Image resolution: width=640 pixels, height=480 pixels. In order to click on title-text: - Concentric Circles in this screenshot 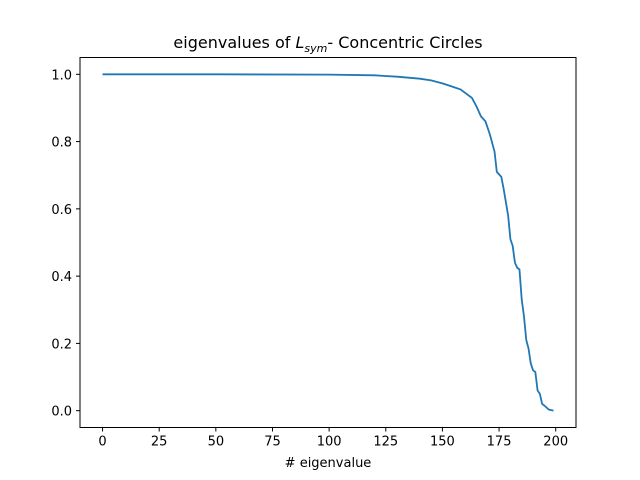, I will do `click(404, 42)`.